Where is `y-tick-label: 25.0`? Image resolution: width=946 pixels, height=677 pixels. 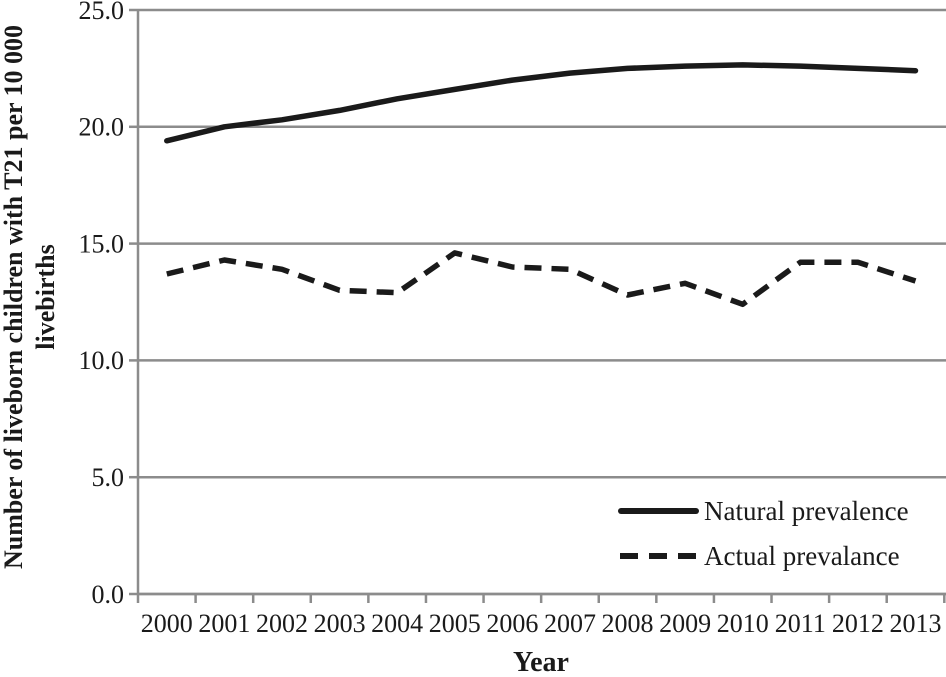 y-tick-label: 25.0 is located at coordinates (102, 12).